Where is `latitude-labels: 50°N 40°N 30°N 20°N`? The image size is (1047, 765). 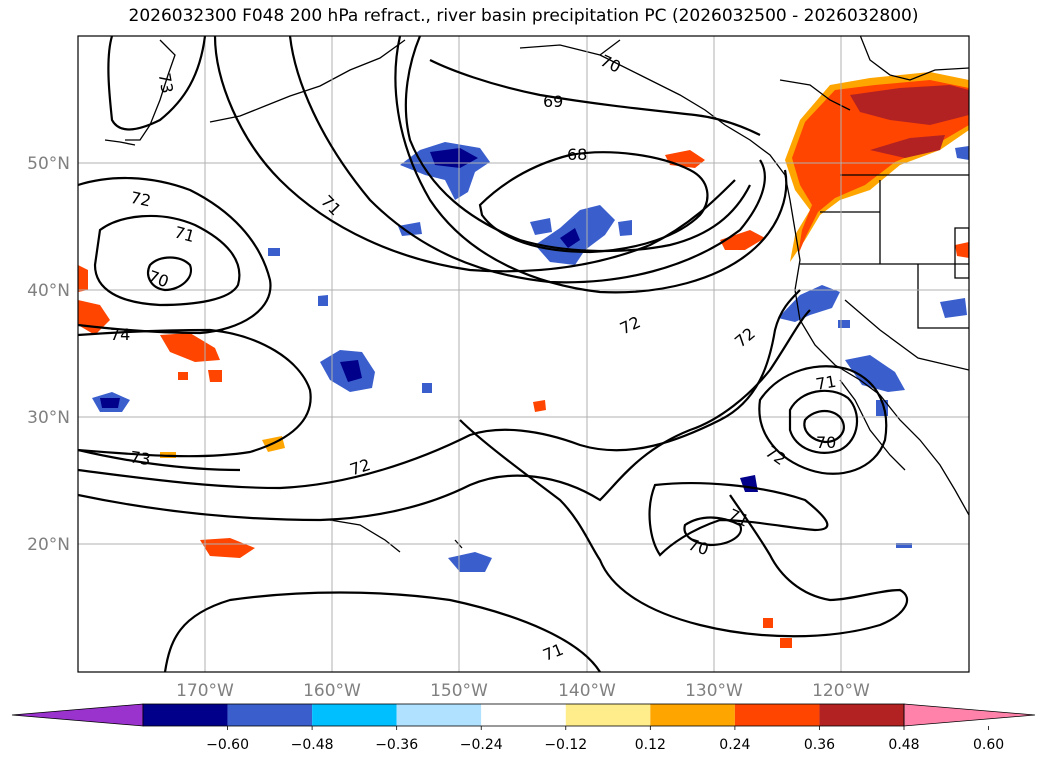
latitude-labels: 50°N 40°N 30°N 20°N is located at coordinates (48, 354).